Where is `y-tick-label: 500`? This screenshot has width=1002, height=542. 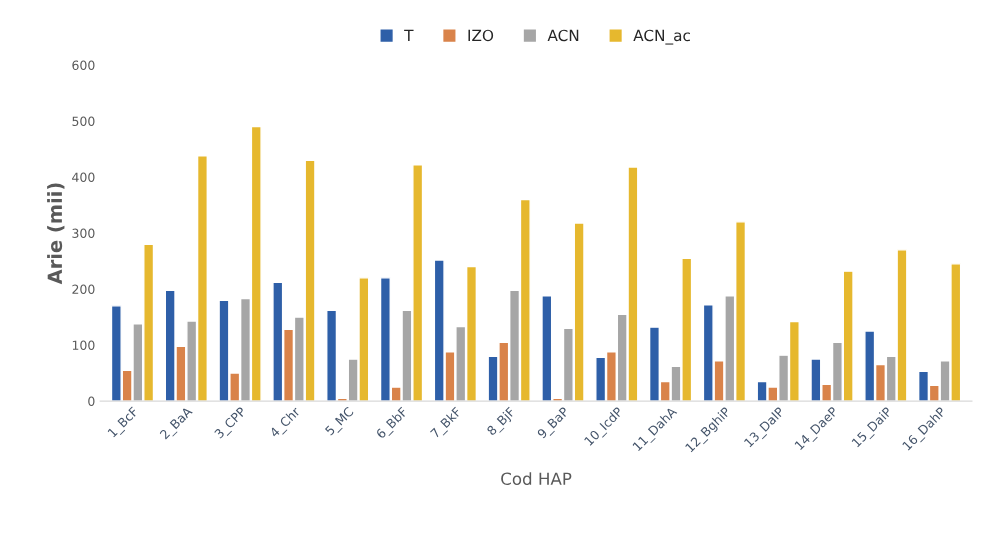
y-tick-label: 500 is located at coordinates (83, 121).